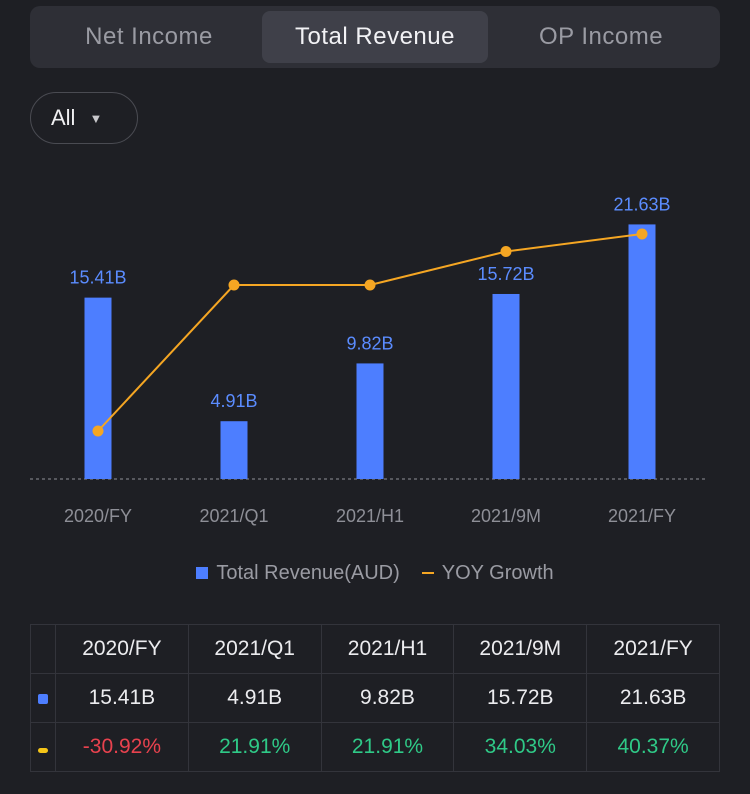 The width and height of the screenshot is (750, 794). What do you see at coordinates (122, 747) in the screenshot?
I see `table-cell: -30.92%` at bounding box center [122, 747].